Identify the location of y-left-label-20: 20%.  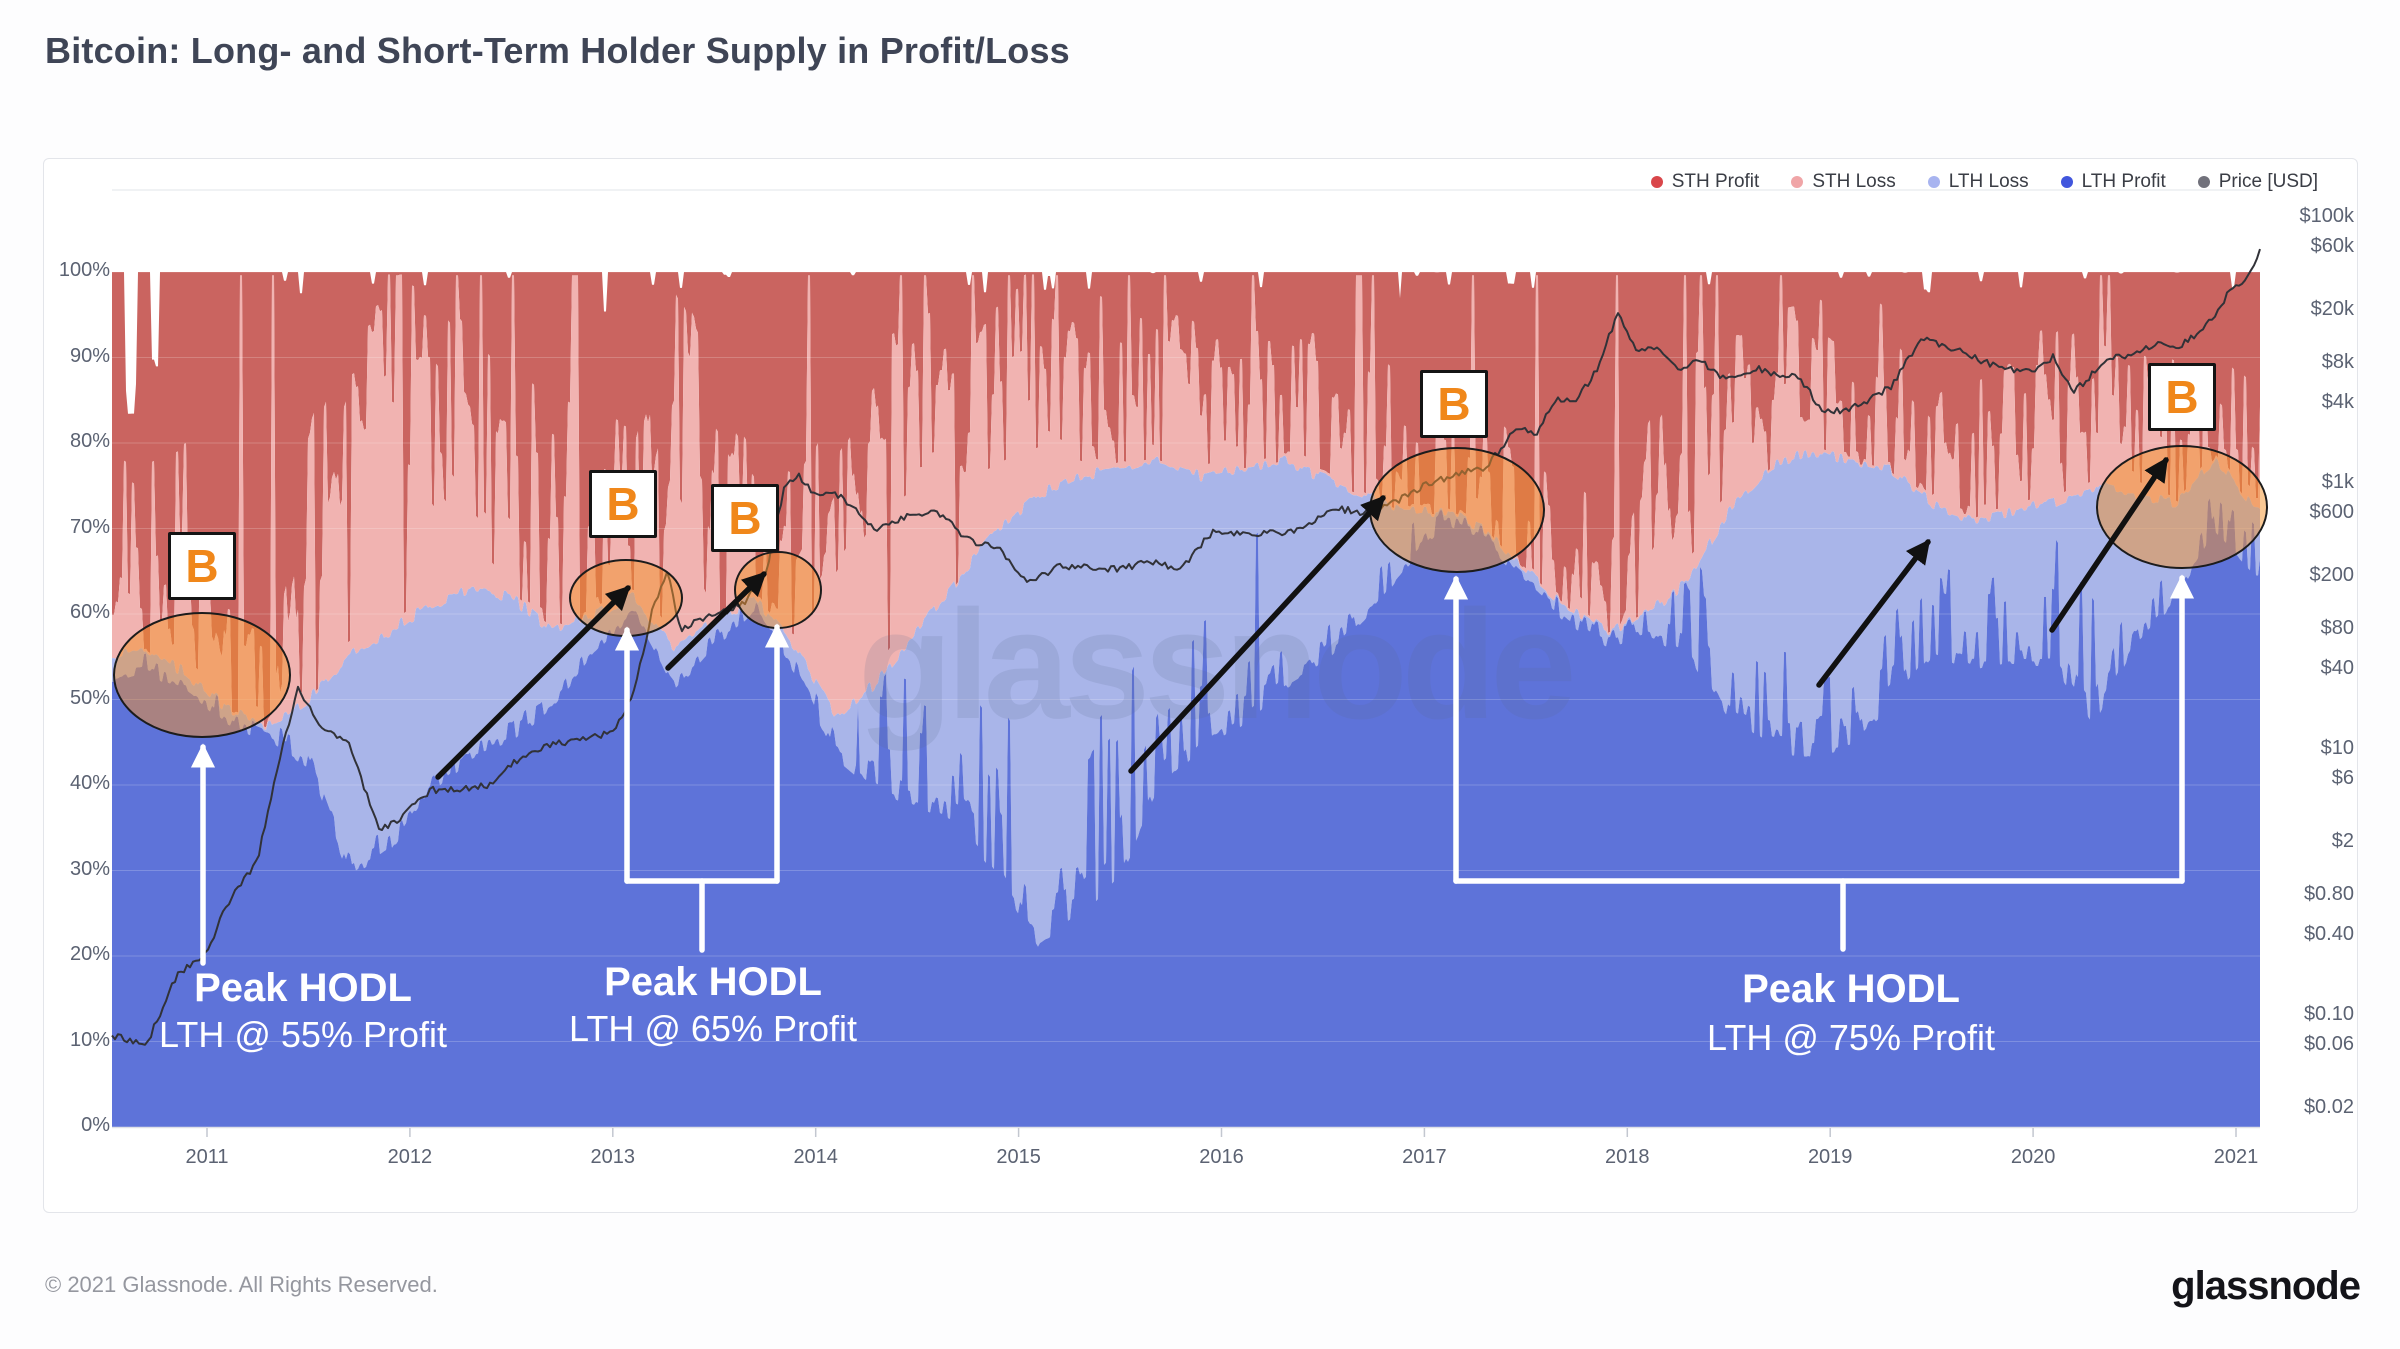
(89, 954).